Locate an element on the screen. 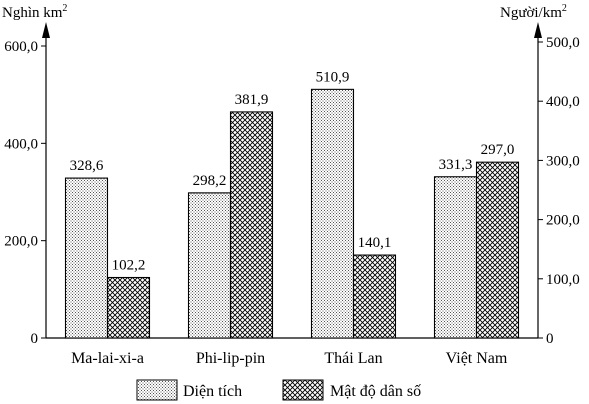  legend-label-mat-do: Mật độ dân số is located at coordinates (375, 391).